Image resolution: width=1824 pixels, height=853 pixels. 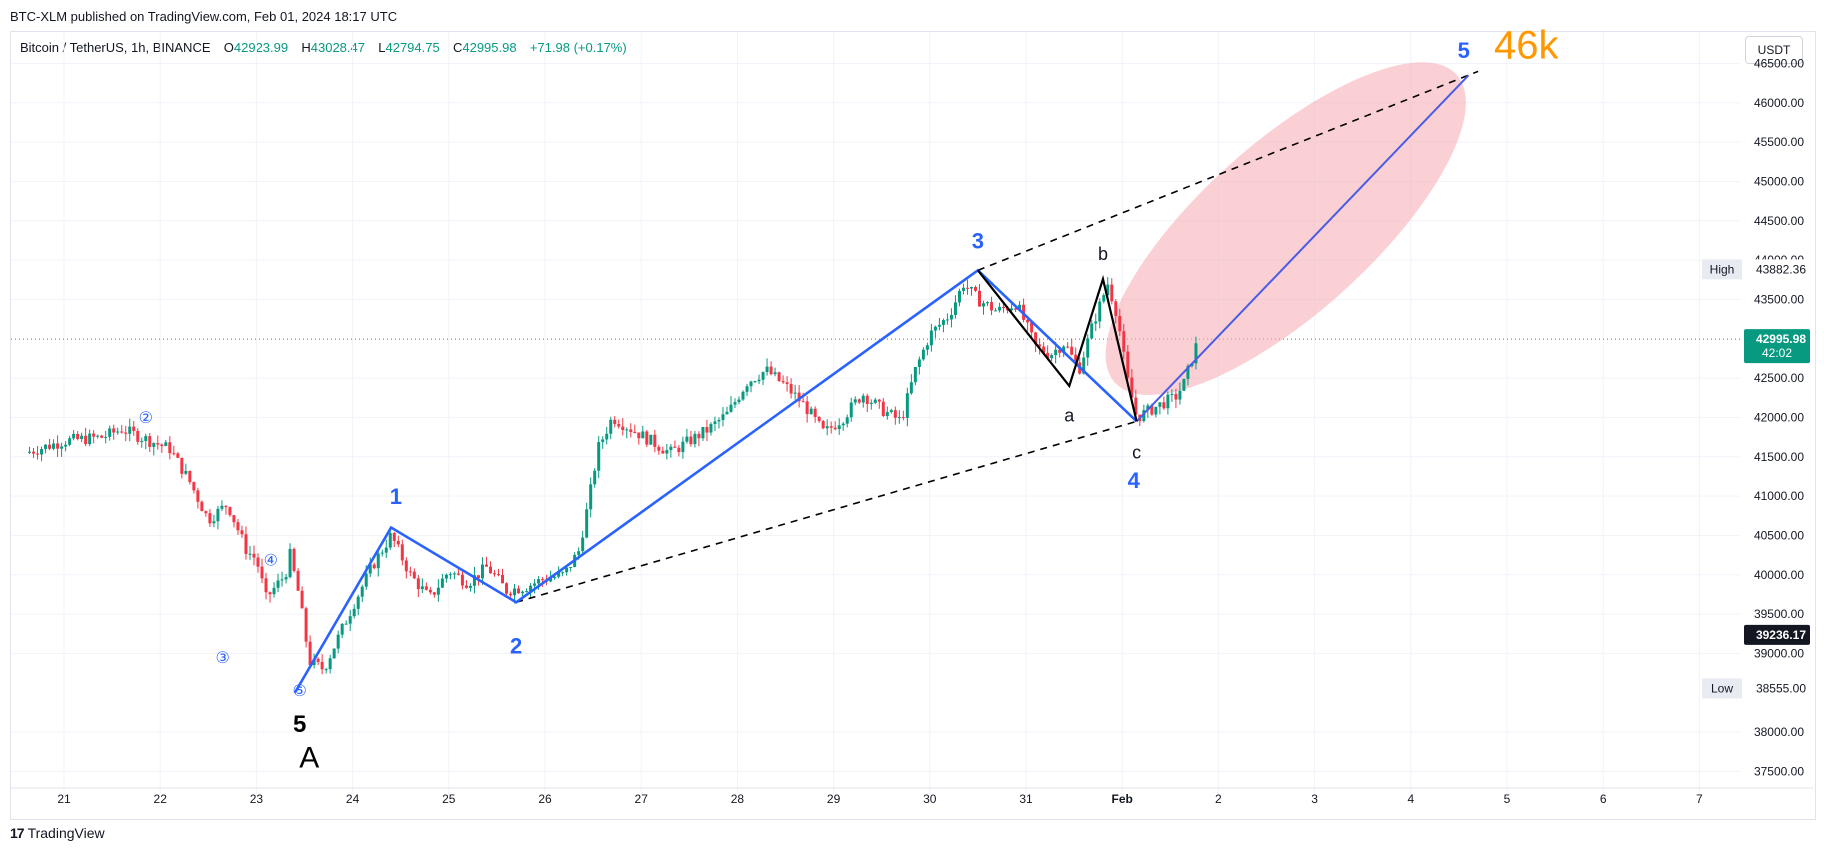 What do you see at coordinates (337, 47) in the screenshot?
I see `high-value: 43028.47` at bounding box center [337, 47].